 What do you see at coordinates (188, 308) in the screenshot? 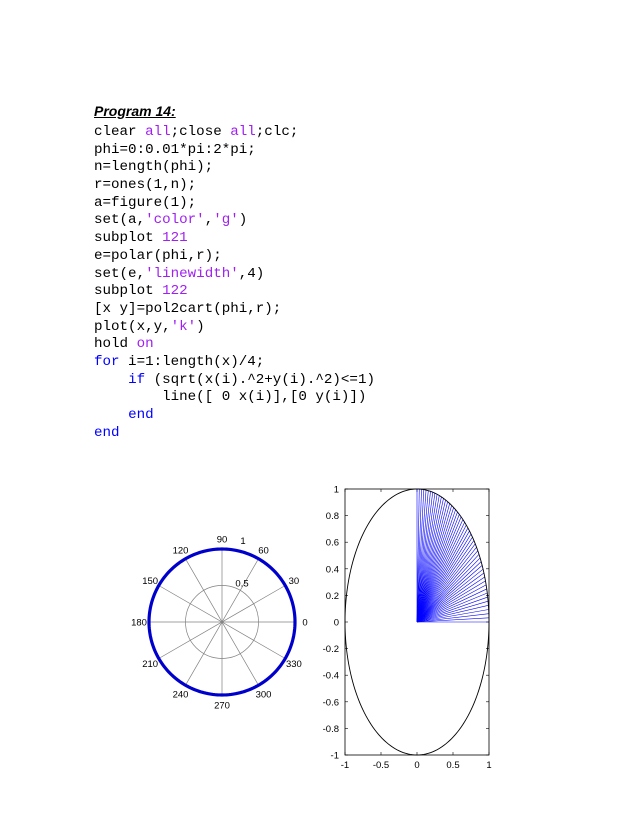
I see `code-token: [x y]=pol2cart(phi,r);` at bounding box center [188, 308].